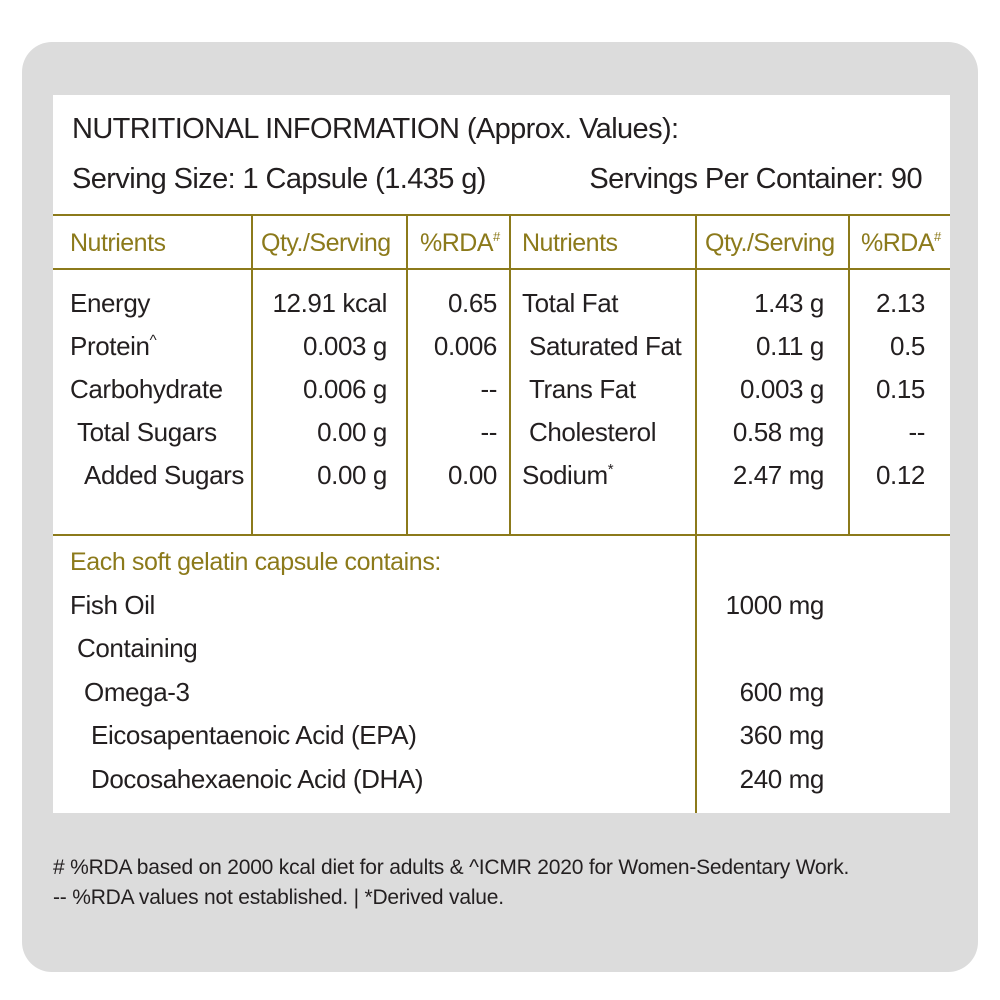  What do you see at coordinates (472, 475) in the screenshot?
I see `nutrient-rda: 0.00` at bounding box center [472, 475].